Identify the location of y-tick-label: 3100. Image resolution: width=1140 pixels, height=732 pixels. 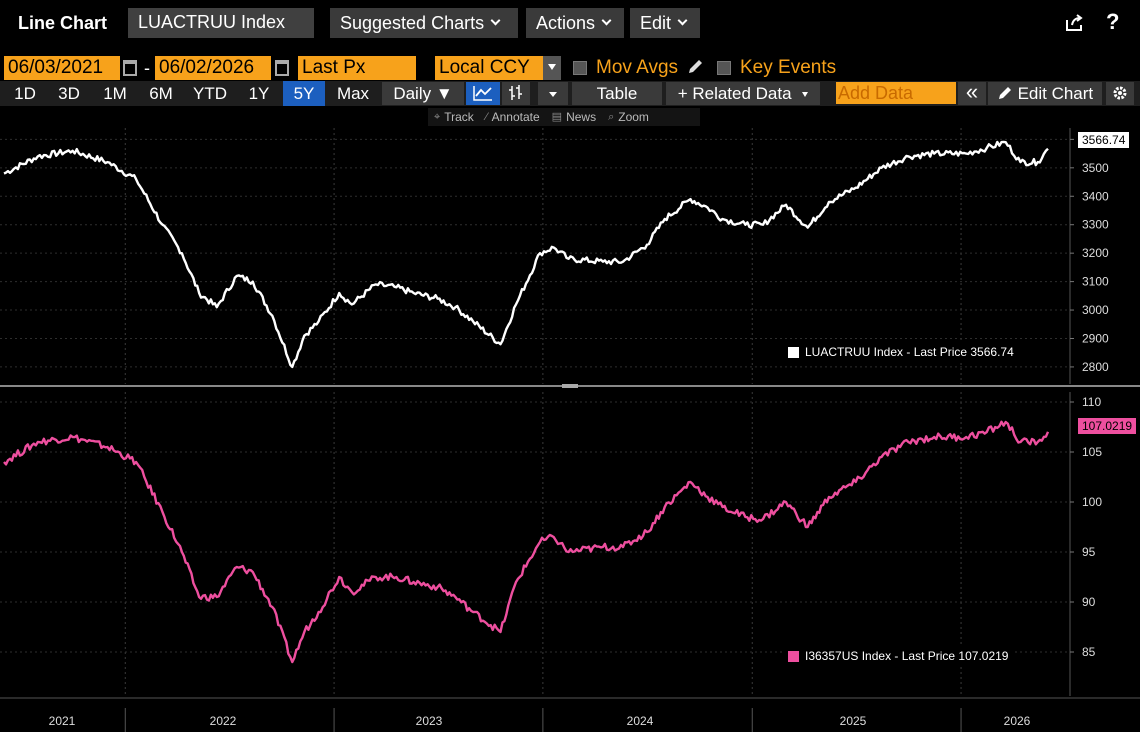
(1095, 282).